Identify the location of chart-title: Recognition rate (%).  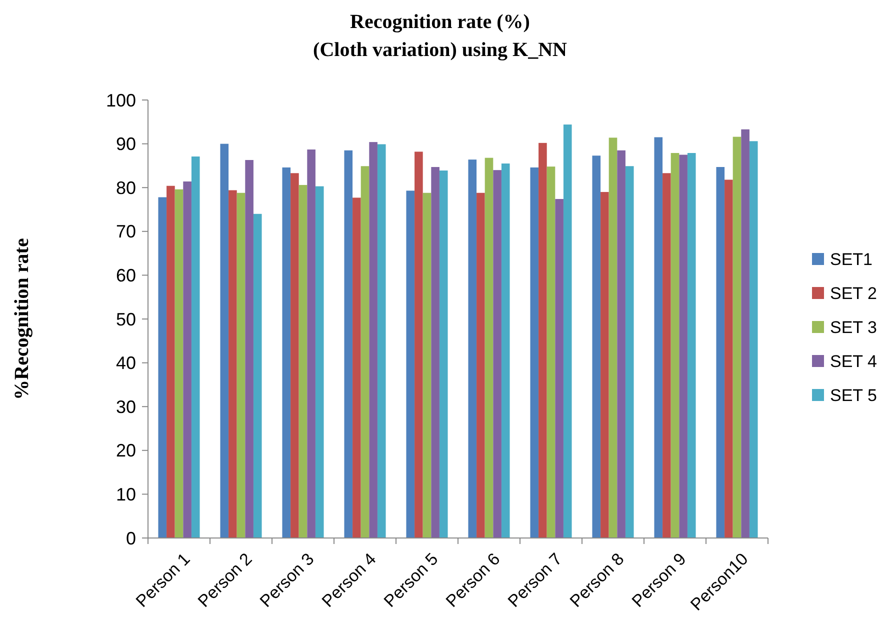
(440, 22).